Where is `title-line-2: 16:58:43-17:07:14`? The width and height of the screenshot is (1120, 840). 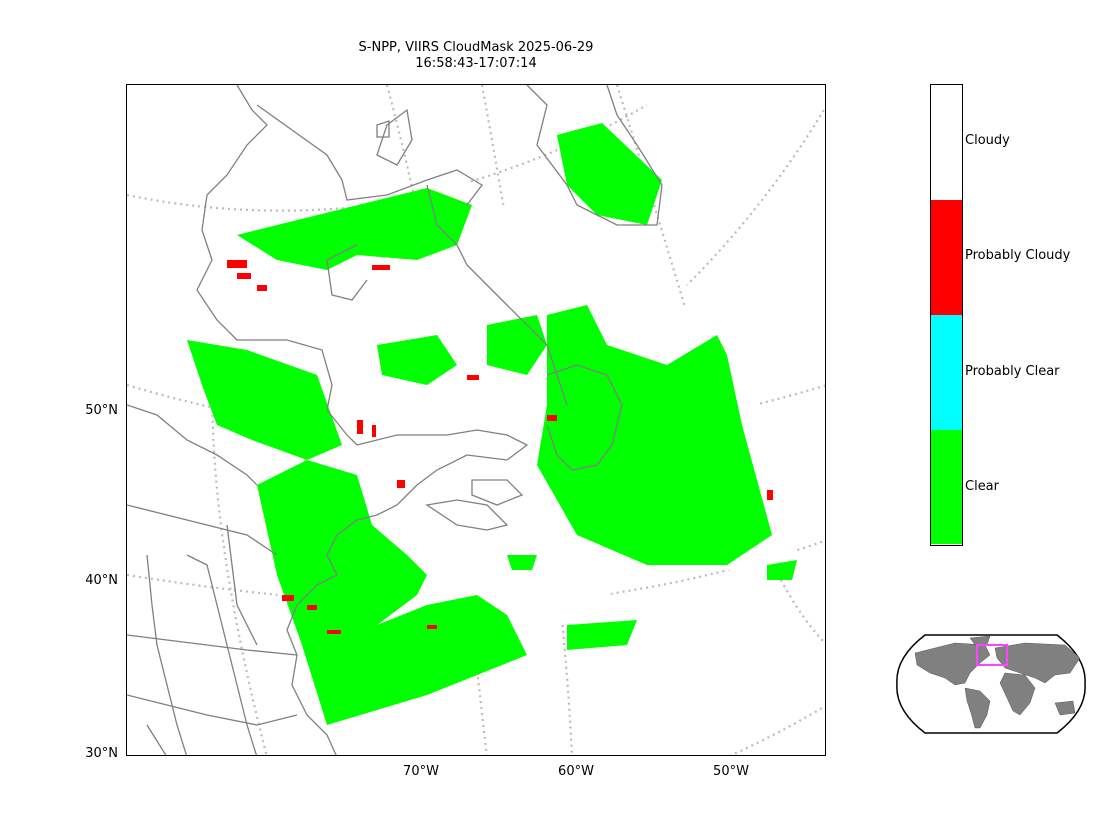 title-line-2: 16:58:43-17:07:14 is located at coordinates (476, 63).